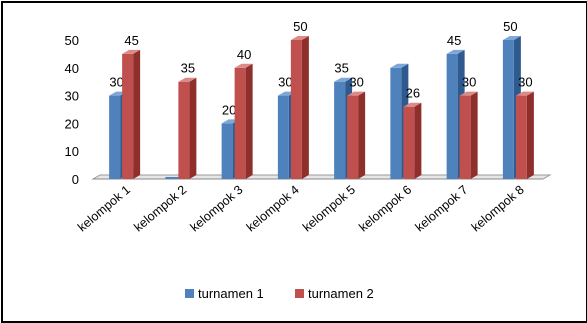 The image size is (587, 323). Describe the element at coordinates (72, 96) in the screenshot. I see `y-tick-label: 30` at that location.